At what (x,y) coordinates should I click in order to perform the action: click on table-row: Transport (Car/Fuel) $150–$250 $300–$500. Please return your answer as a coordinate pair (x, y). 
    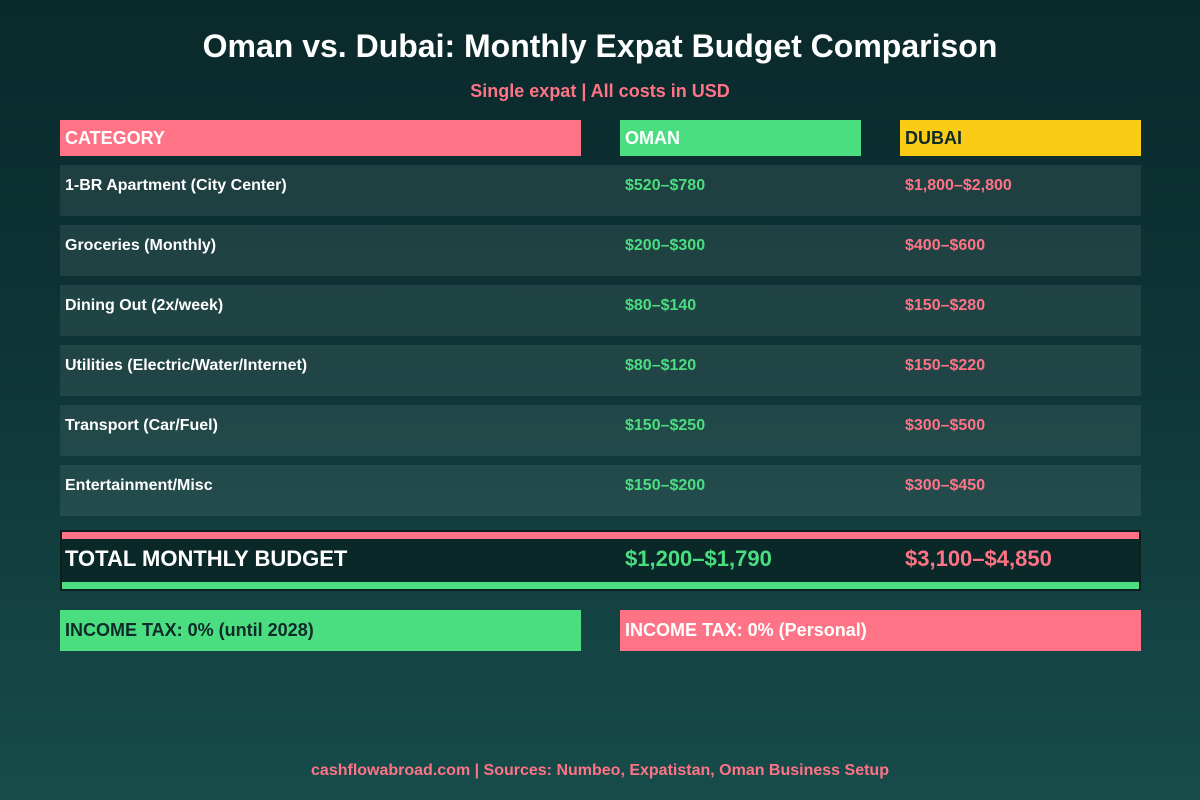
    Looking at the image, I should click on (600, 430).